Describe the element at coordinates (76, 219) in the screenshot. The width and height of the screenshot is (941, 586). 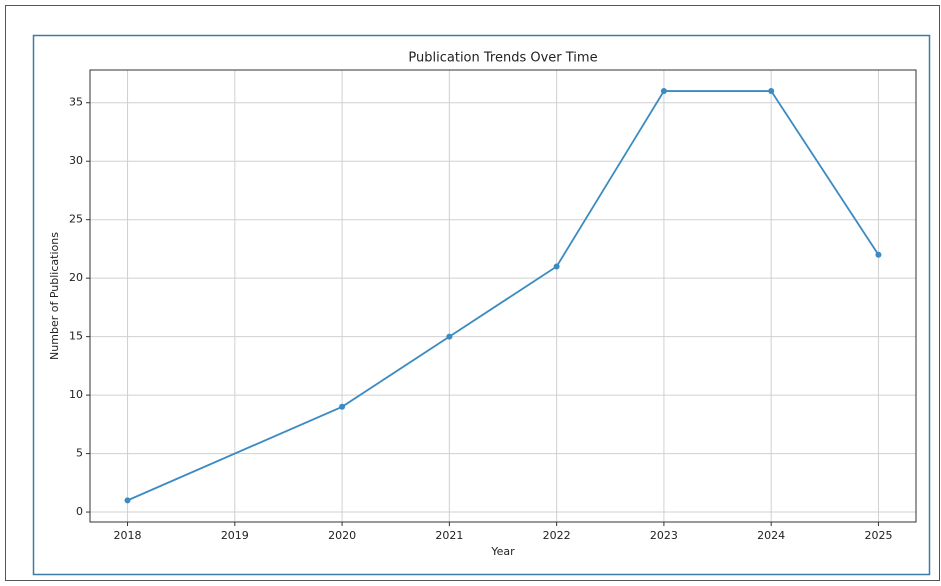
I see `y-tick-label: 25` at that location.